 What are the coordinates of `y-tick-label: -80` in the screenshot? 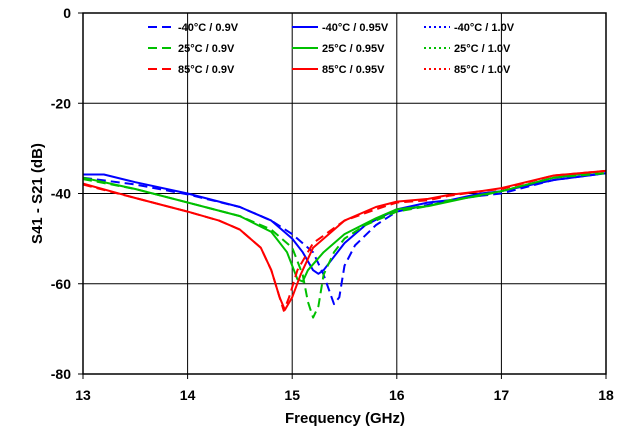 It's located at (61, 374).